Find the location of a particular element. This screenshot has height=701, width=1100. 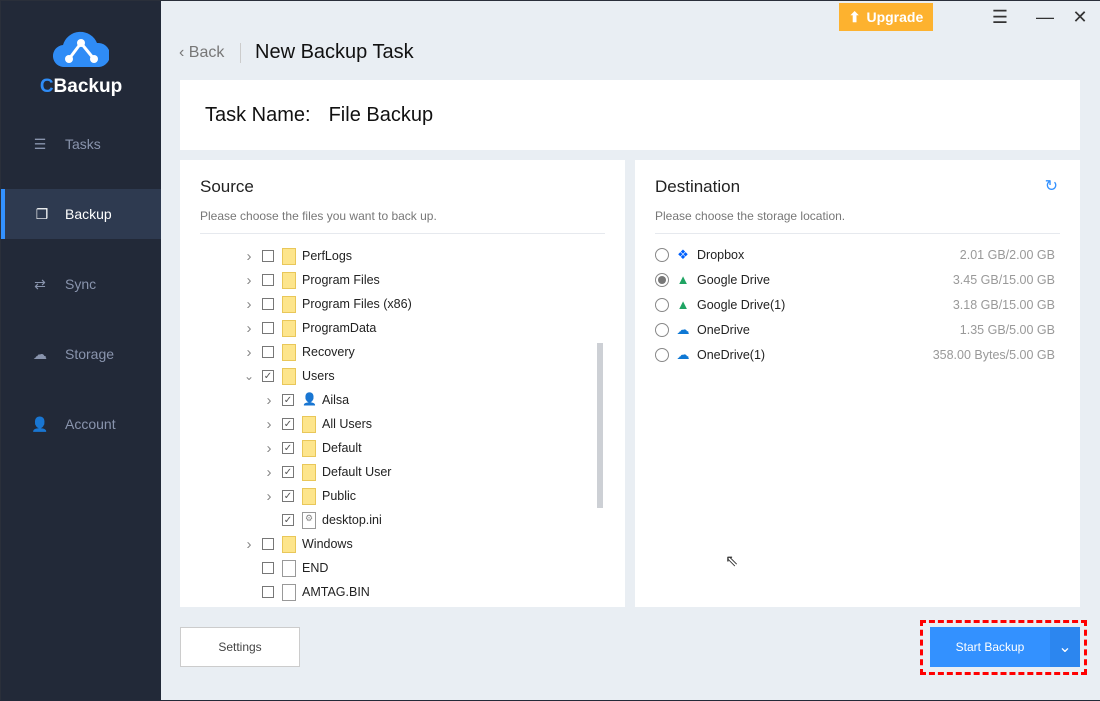

highlight-box is located at coordinates (1003, 647).